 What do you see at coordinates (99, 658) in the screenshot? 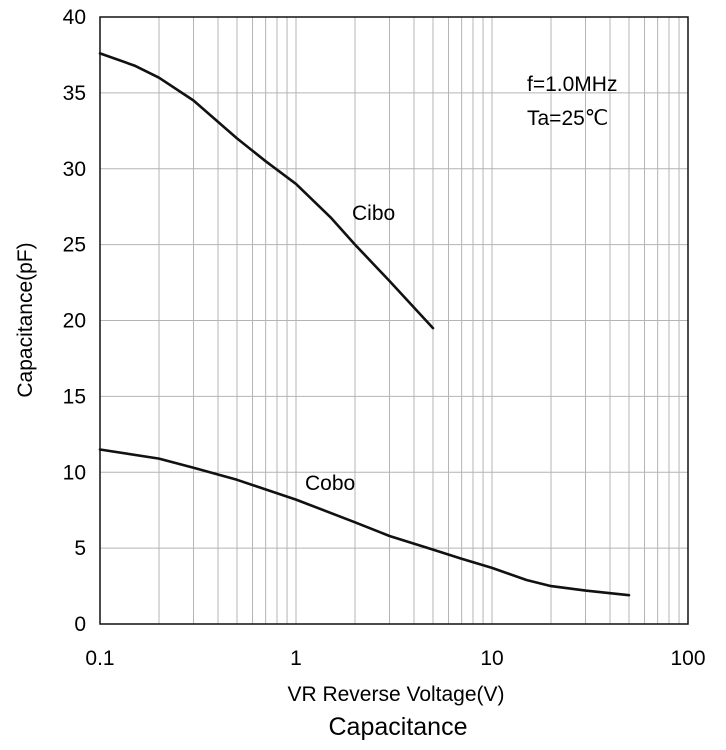
I see `x-tick-label: 0.1` at bounding box center [99, 658].